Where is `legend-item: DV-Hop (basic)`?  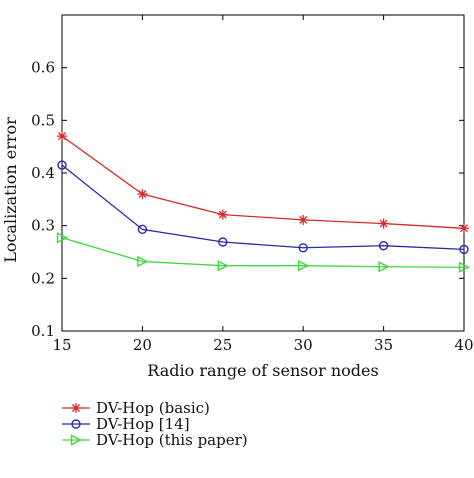
legend-item: DV-Hop (basic) is located at coordinates (136, 408).